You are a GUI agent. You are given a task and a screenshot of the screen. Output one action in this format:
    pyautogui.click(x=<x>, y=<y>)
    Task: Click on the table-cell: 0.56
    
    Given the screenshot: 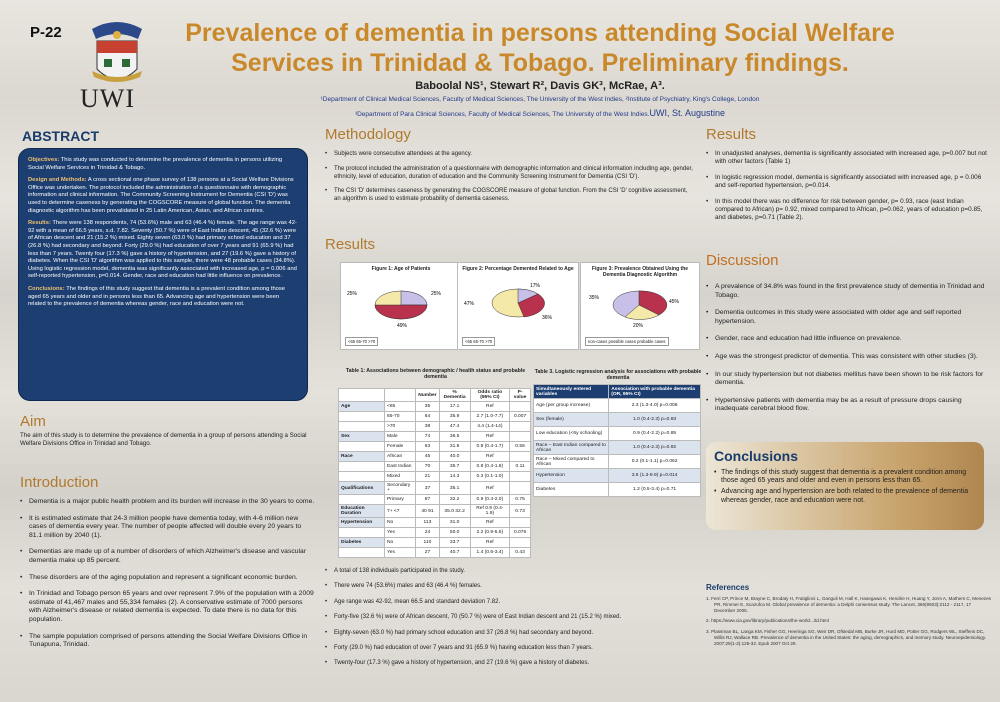 What is the action you would take?
    pyautogui.click(x=520, y=446)
    